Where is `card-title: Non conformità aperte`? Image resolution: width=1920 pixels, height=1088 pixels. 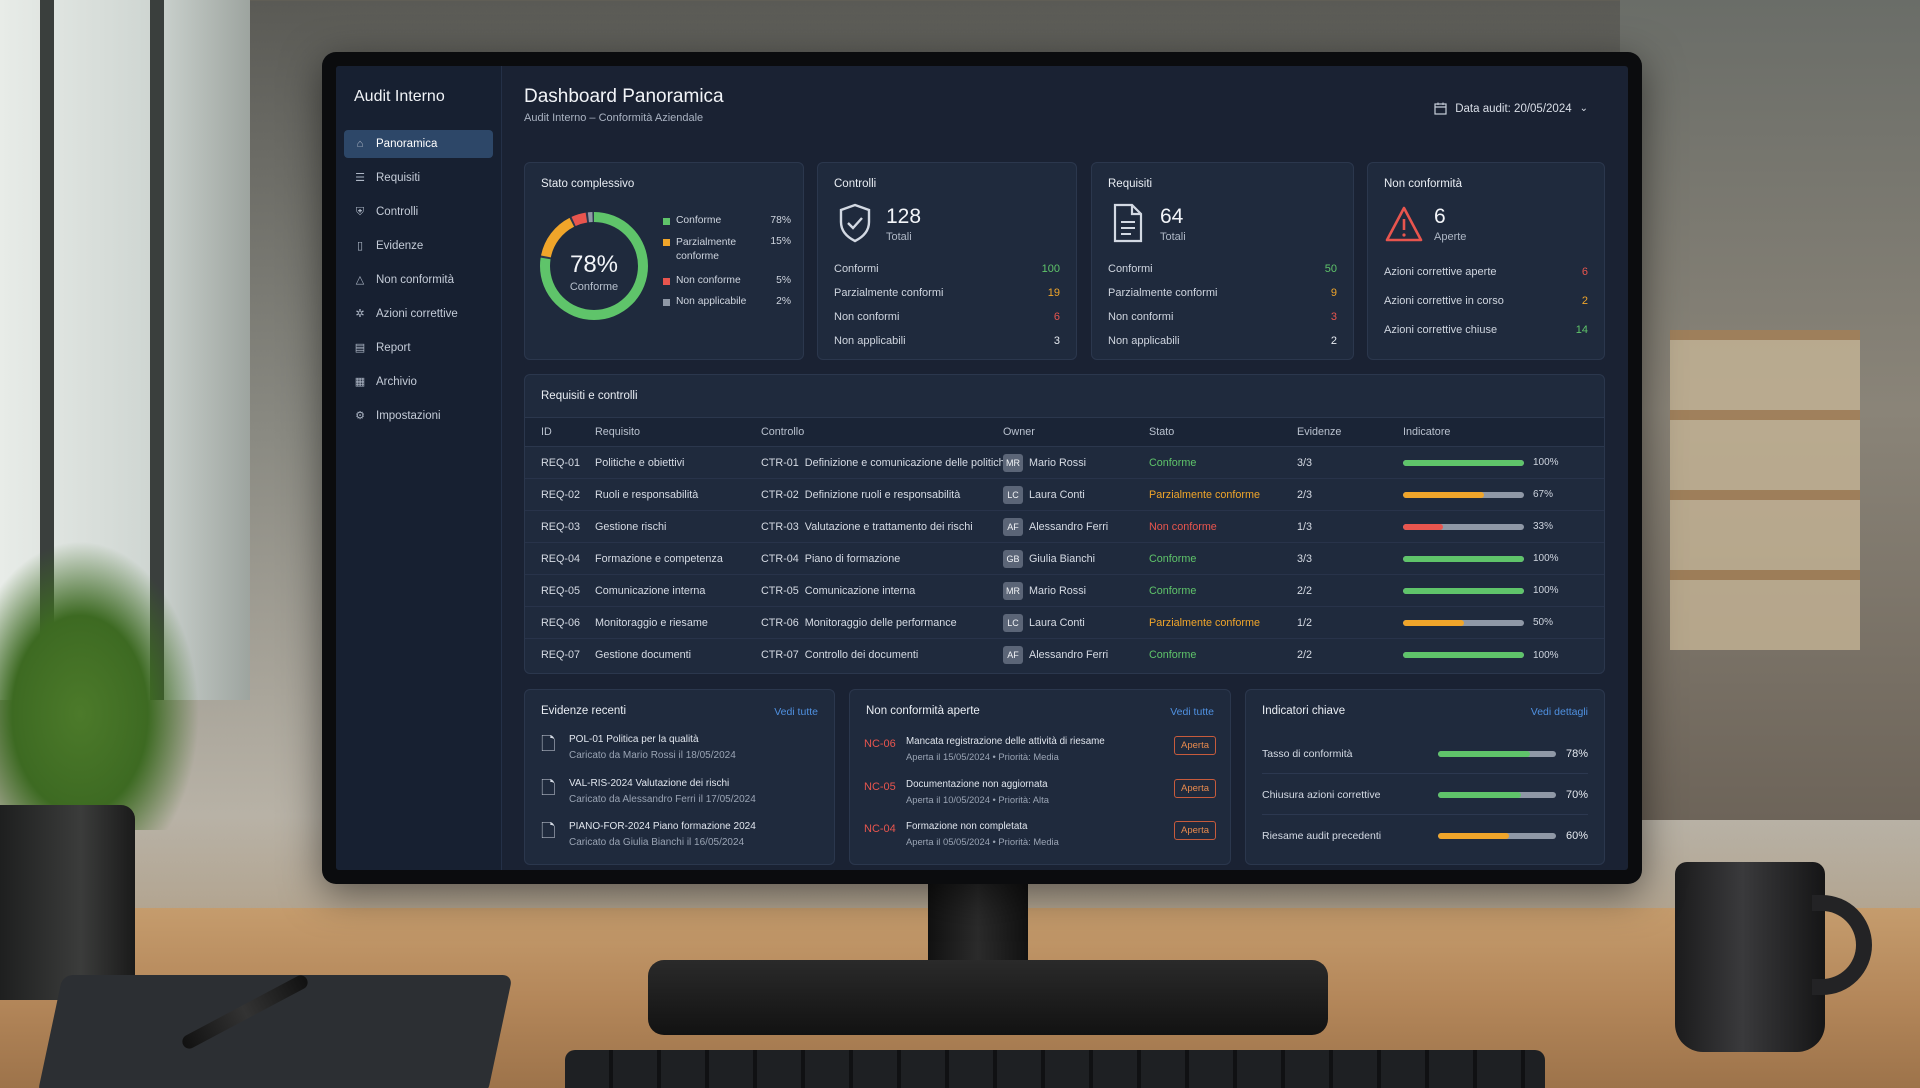 card-title: Non conformità aperte is located at coordinates (923, 711).